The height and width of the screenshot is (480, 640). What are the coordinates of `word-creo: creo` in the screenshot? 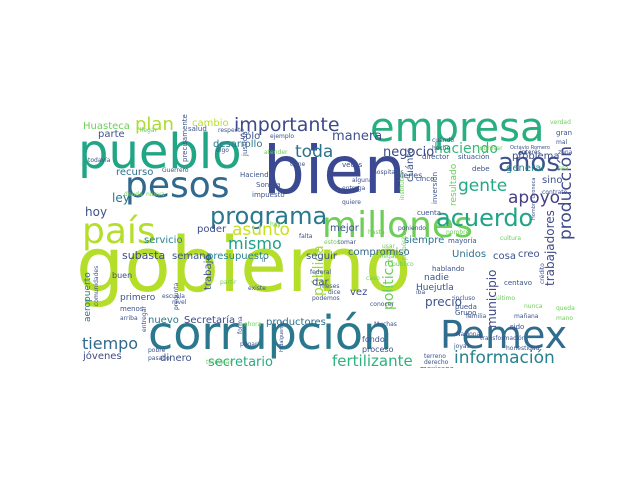 It's located at (529, 254).